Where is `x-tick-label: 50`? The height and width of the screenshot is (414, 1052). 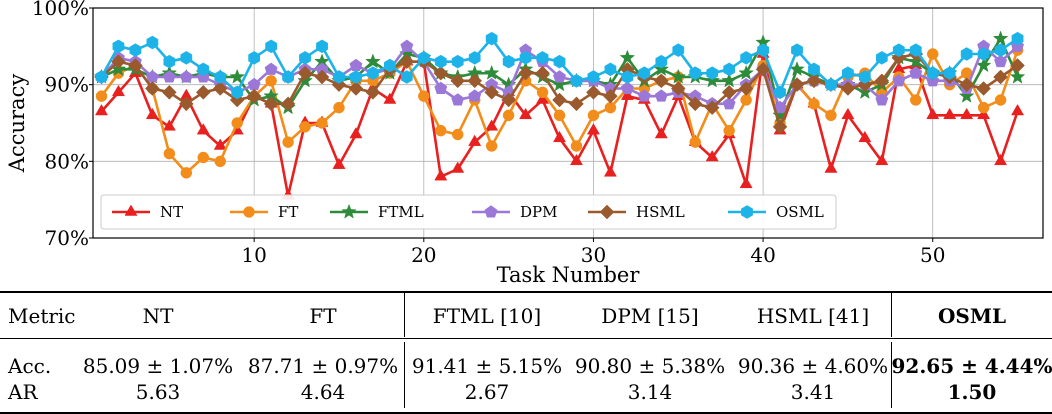
x-tick-label: 50 is located at coordinates (932, 255).